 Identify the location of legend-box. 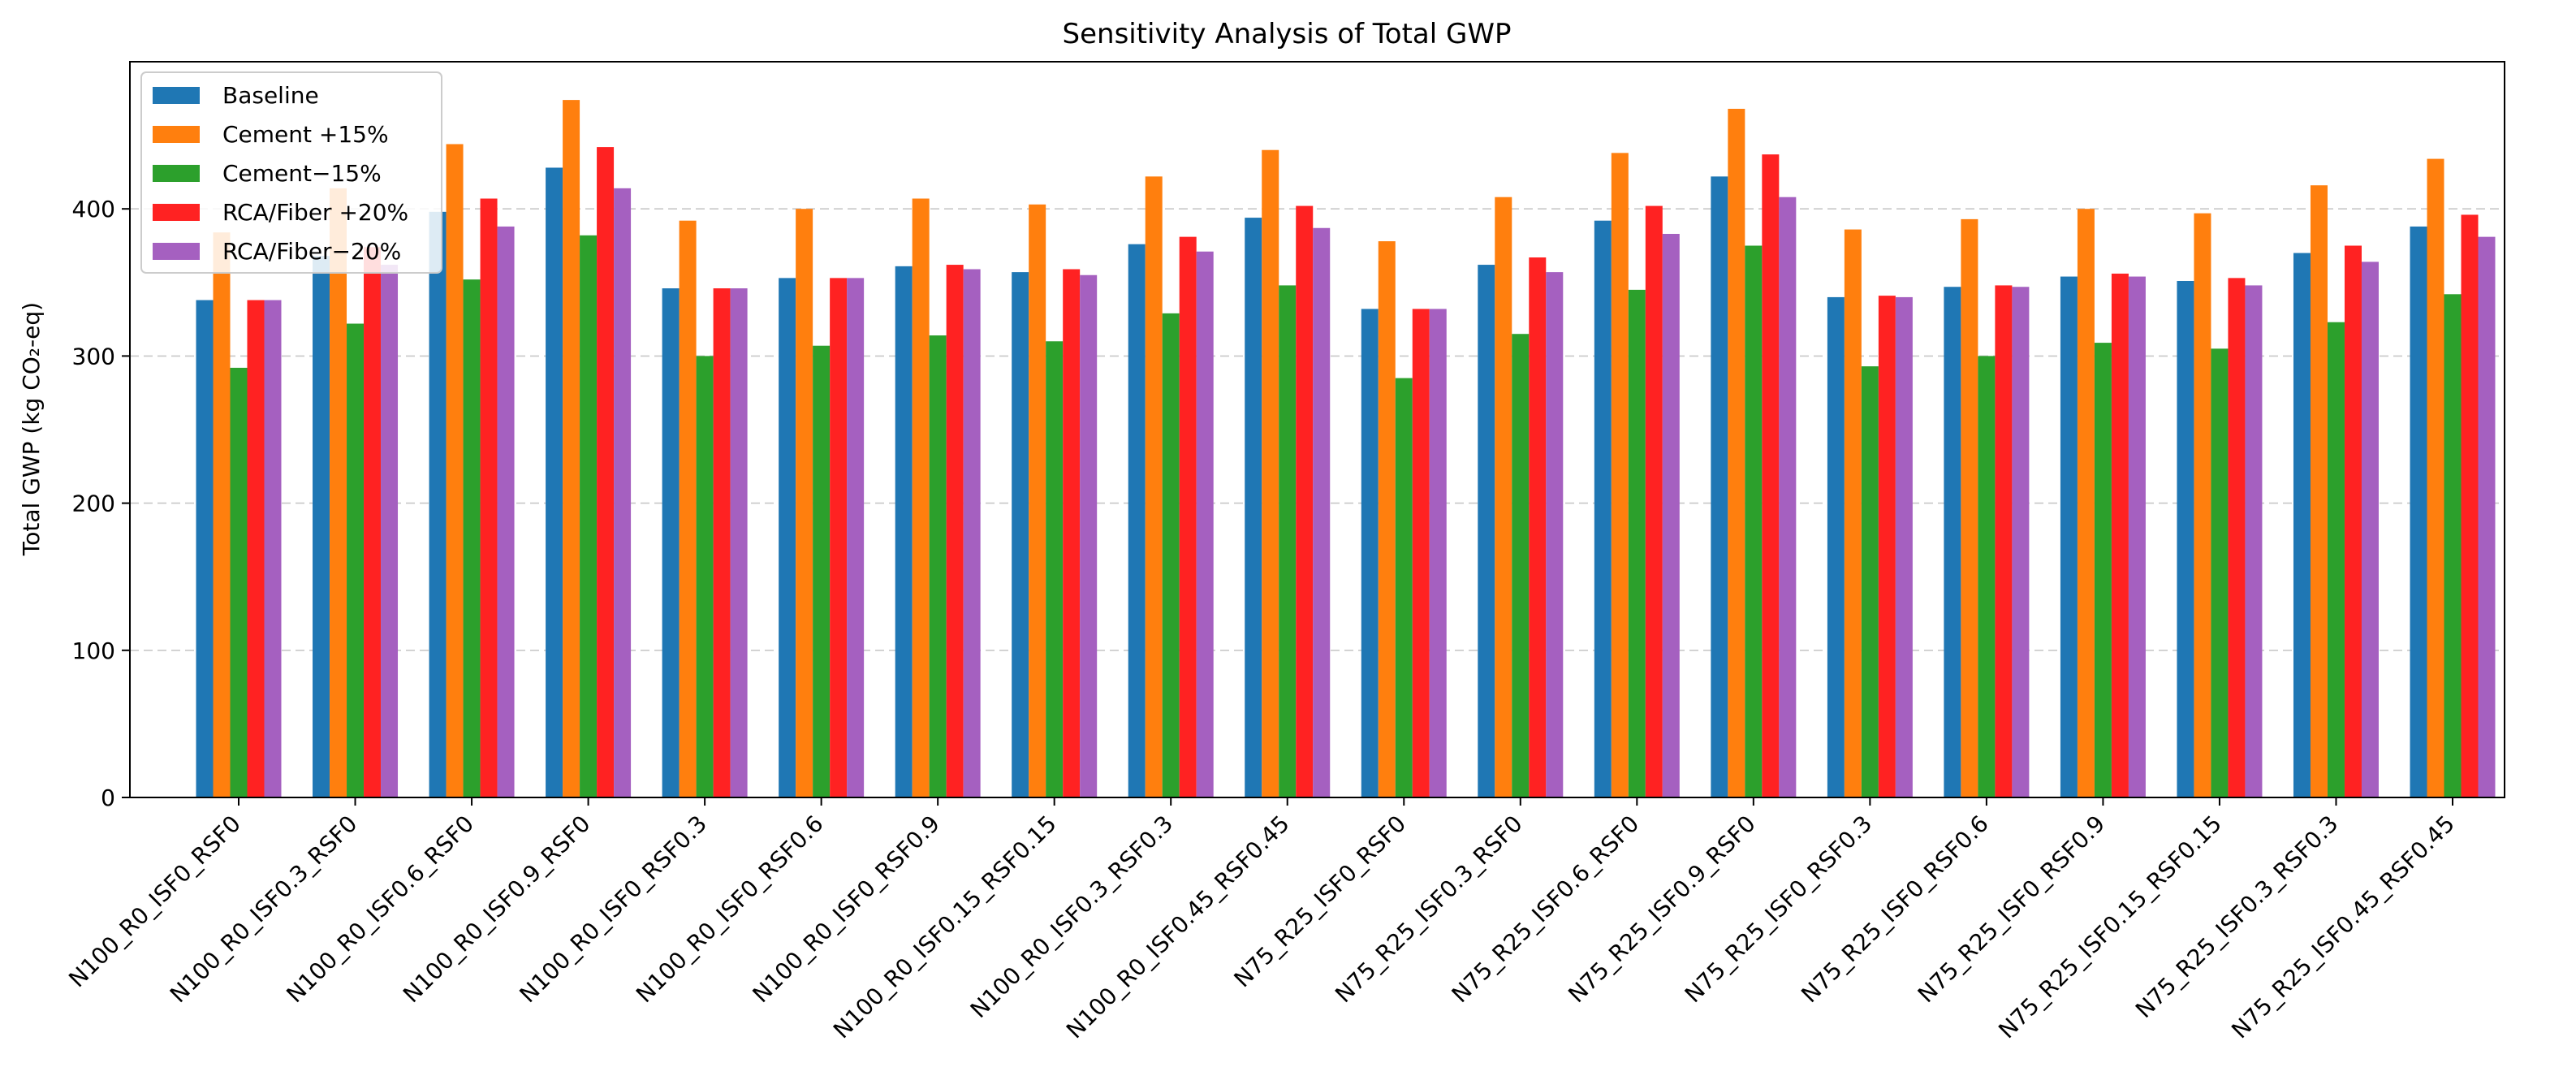
(291, 172).